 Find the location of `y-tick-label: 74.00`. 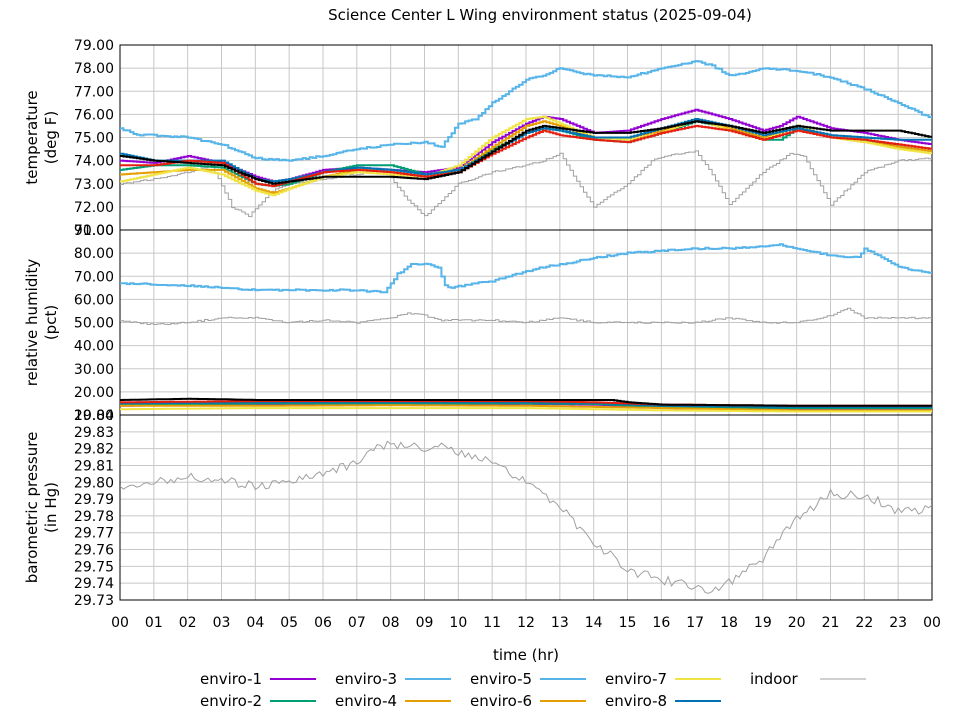

y-tick-label: 74.00 is located at coordinates (94, 162).